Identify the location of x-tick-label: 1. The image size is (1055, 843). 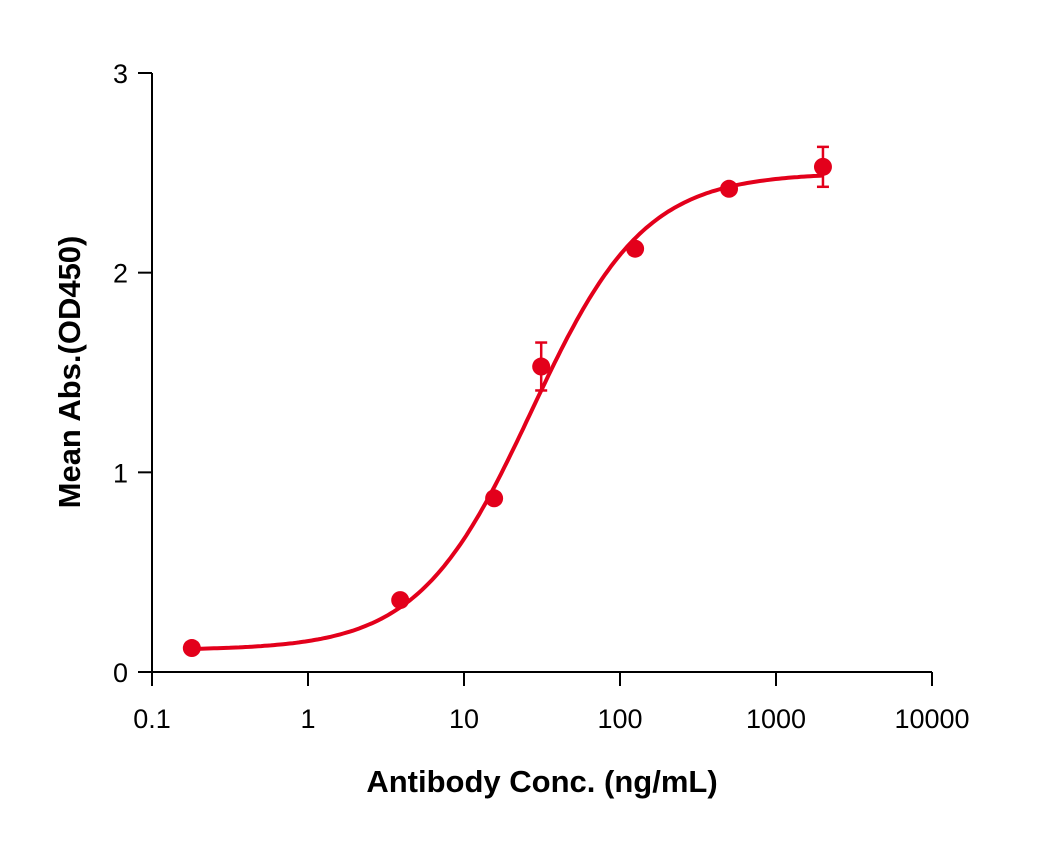
(307, 719).